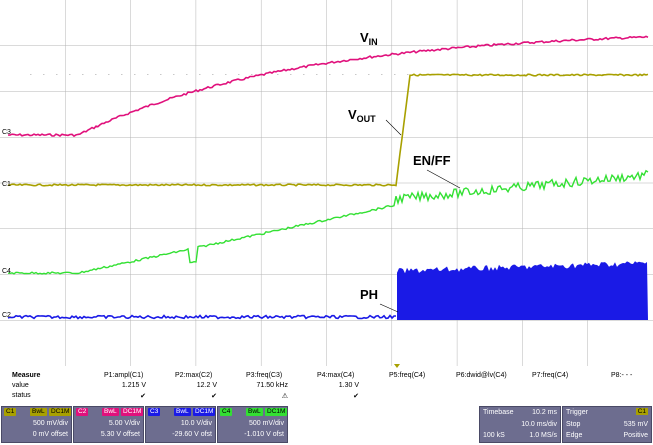 Image resolution: width=653 pixels, height=445 pixels. Describe the element at coordinates (641, 411) in the screenshot. I see `trigger-channel: C1` at that location.